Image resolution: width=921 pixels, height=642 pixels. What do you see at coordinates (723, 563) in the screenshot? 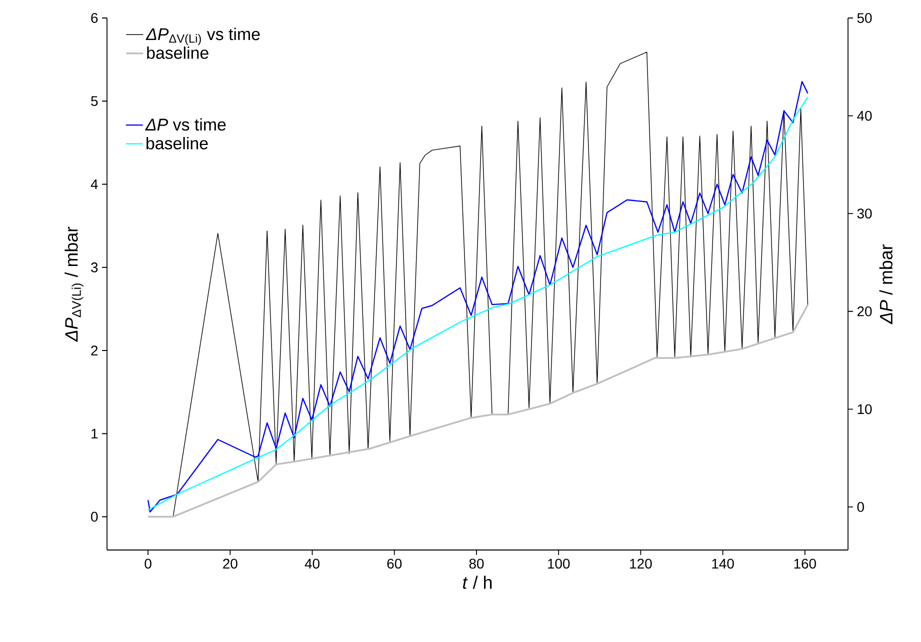
I see `x-tick-label: 140` at bounding box center [723, 563].